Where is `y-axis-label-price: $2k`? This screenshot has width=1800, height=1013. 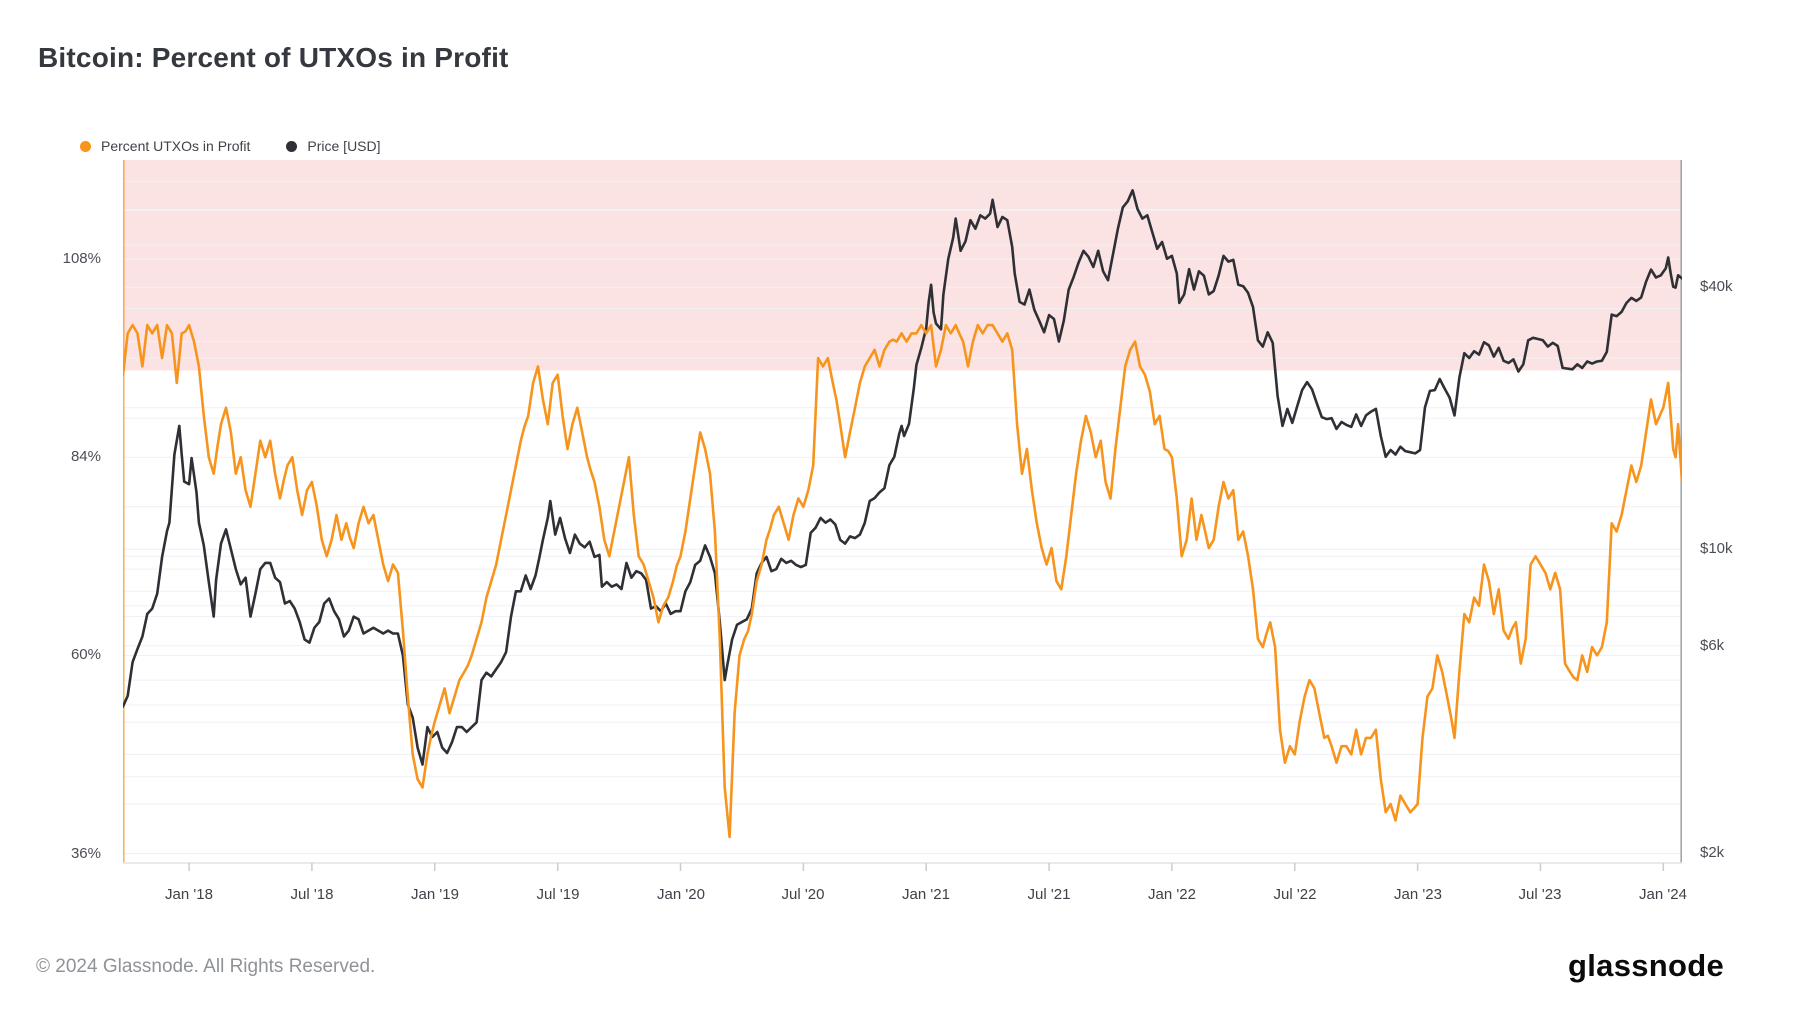
y-axis-label-price: $2k is located at coordinates (1712, 852).